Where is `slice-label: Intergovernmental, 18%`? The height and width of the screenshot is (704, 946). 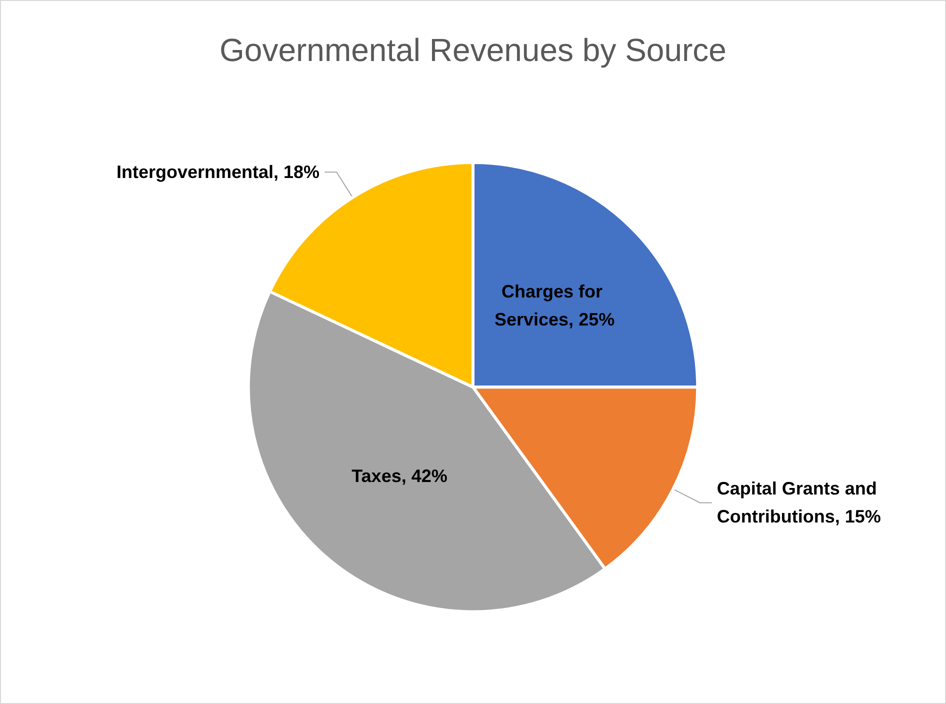
slice-label: Intergovernmental, 18% is located at coordinates (218, 172).